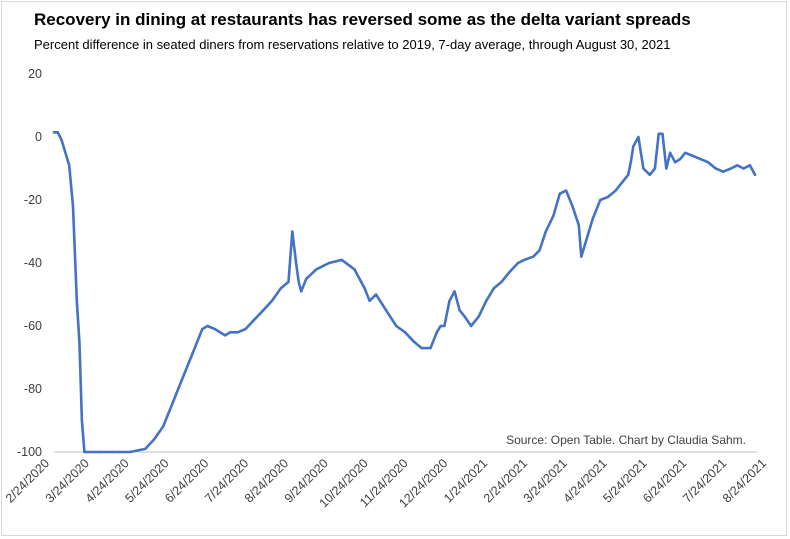 Image resolution: width=790 pixels, height=539 pixels. What do you see at coordinates (35, 74) in the screenshot?
I see `y-tick-label: 20` at bounding box center [35, 74].